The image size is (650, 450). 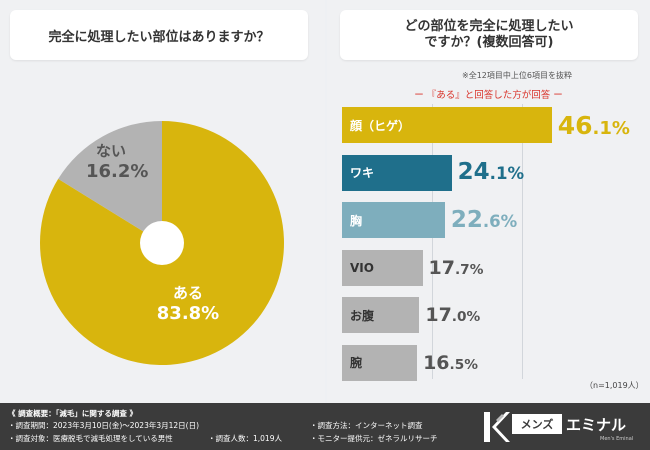 What do you see at coordinates (188, 313) in the screenshot?
I see `pie-label-aru-value: 83.8%` at bounding box center [188, 313].